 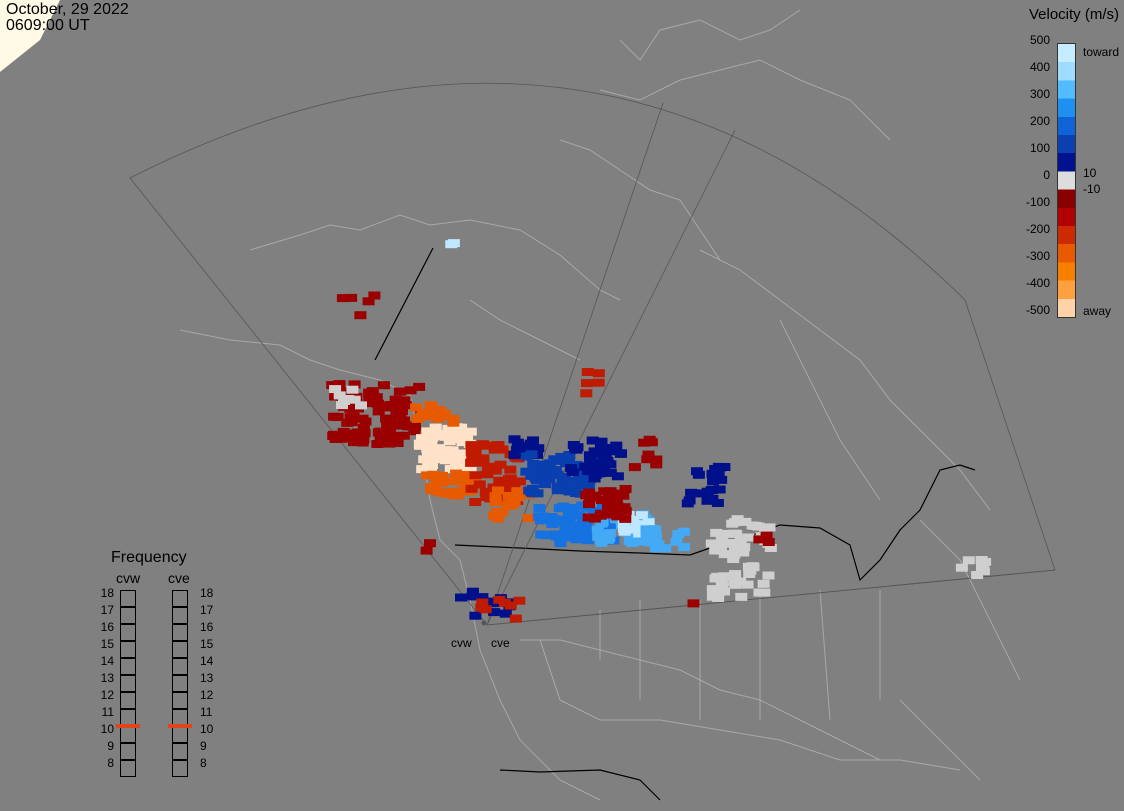 What do you see at coordinates (1037, 229) in the screenshot?
I see `colorbar-tick-label: -200` at bounding box center [1037, 229].